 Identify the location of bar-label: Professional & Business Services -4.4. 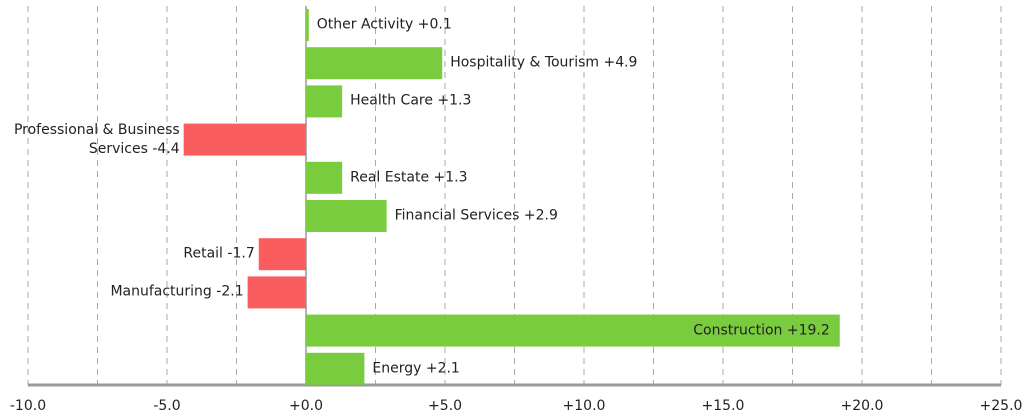
(92, 140).